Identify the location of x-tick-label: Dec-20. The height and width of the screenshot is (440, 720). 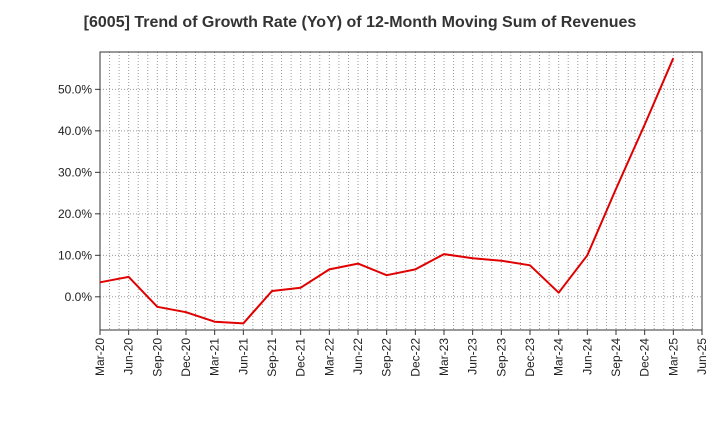
(186, 357).